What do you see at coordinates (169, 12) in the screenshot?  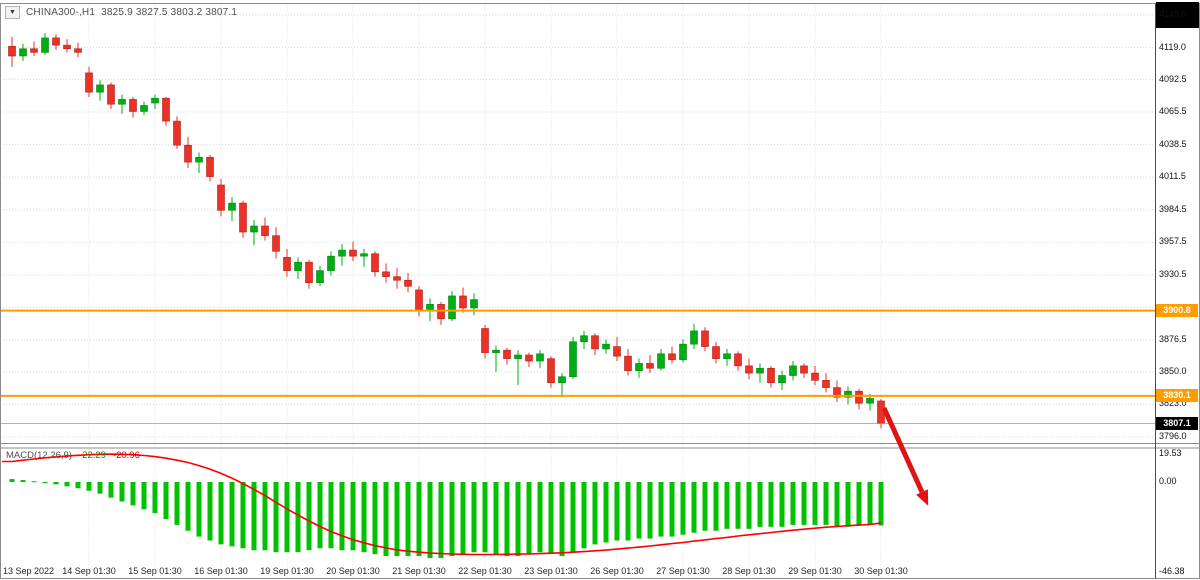 I see `ohlc-values-label: 3825.9 3827.5 3803.2 3807.1` at bounding box center [169, 12].